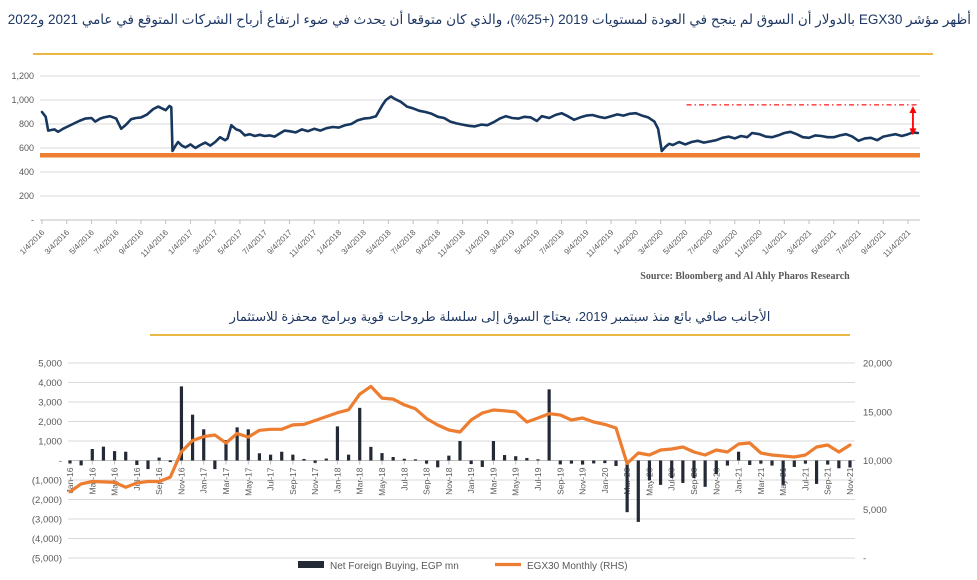 Image resolution: width=977 pixels, height=580 pixels. What do you see at coordinates (311, 564) in the screenshot?
I see `legend-bar-swatch` at bounding box center [311, 564].